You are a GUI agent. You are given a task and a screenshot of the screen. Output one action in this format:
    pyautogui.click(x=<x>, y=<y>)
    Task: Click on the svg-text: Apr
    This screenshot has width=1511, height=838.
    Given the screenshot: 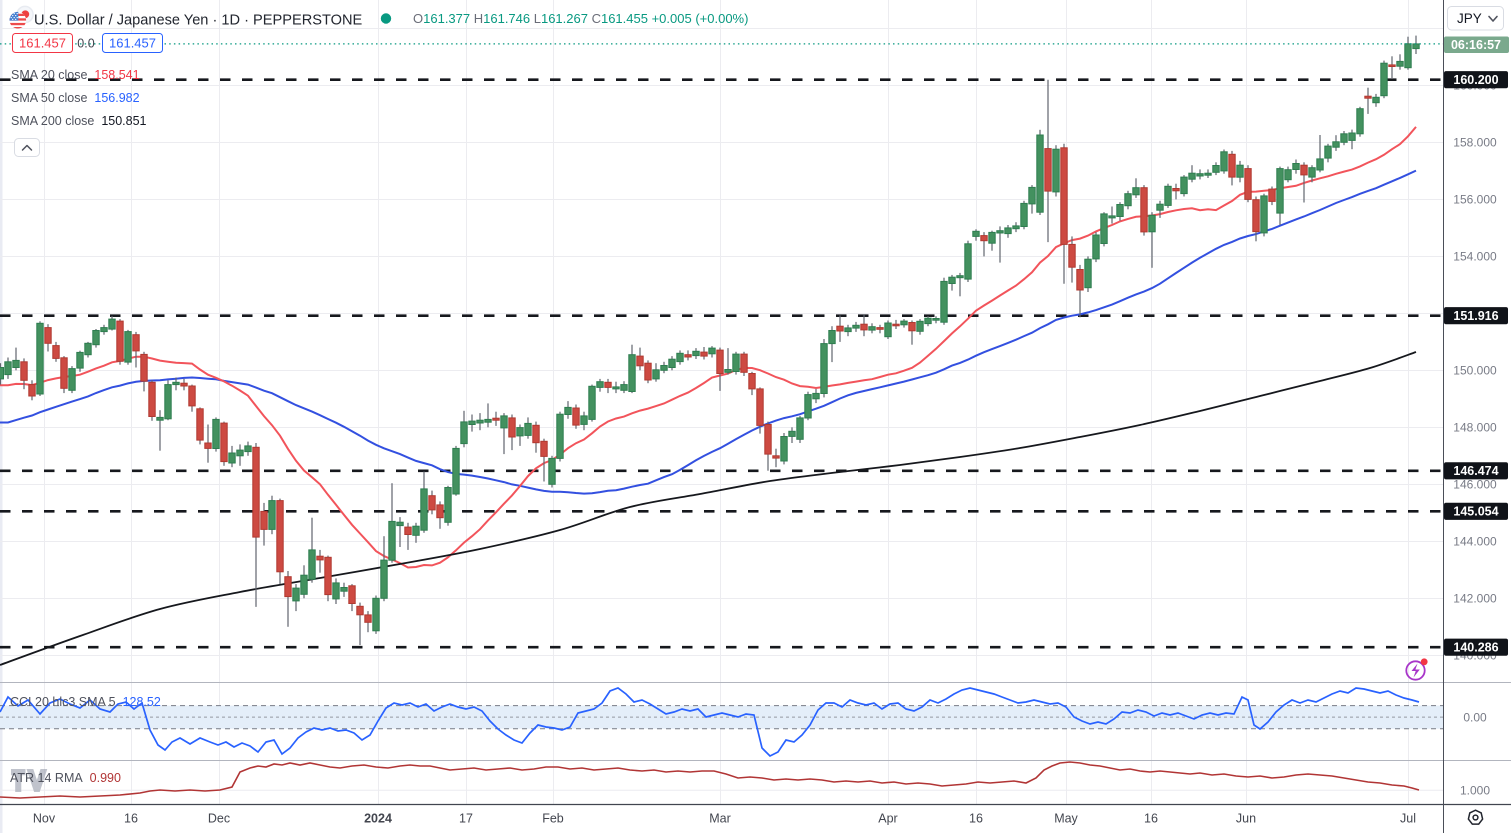 What is the action you would take?
    pyautogui.click(x=887, y=819)
    